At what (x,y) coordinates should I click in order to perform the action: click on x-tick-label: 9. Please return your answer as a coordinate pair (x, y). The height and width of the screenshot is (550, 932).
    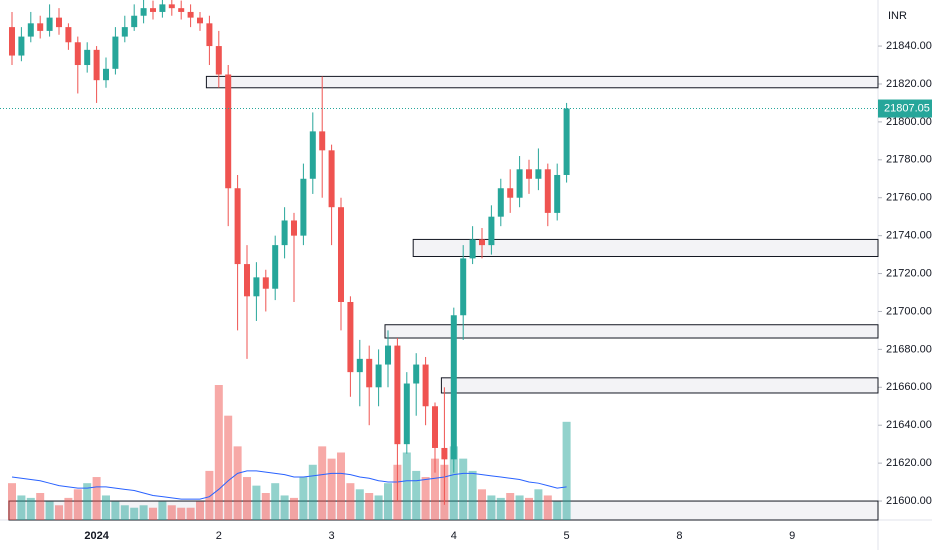
    Looking at the image, I should click on (792, 536).